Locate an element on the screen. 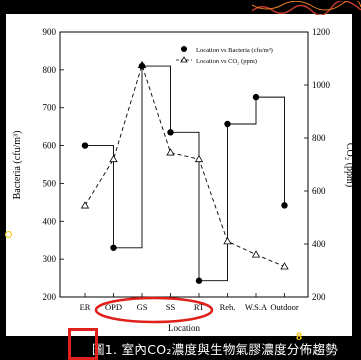  left-tick-label: 800 is located at coordinates (50, 70).